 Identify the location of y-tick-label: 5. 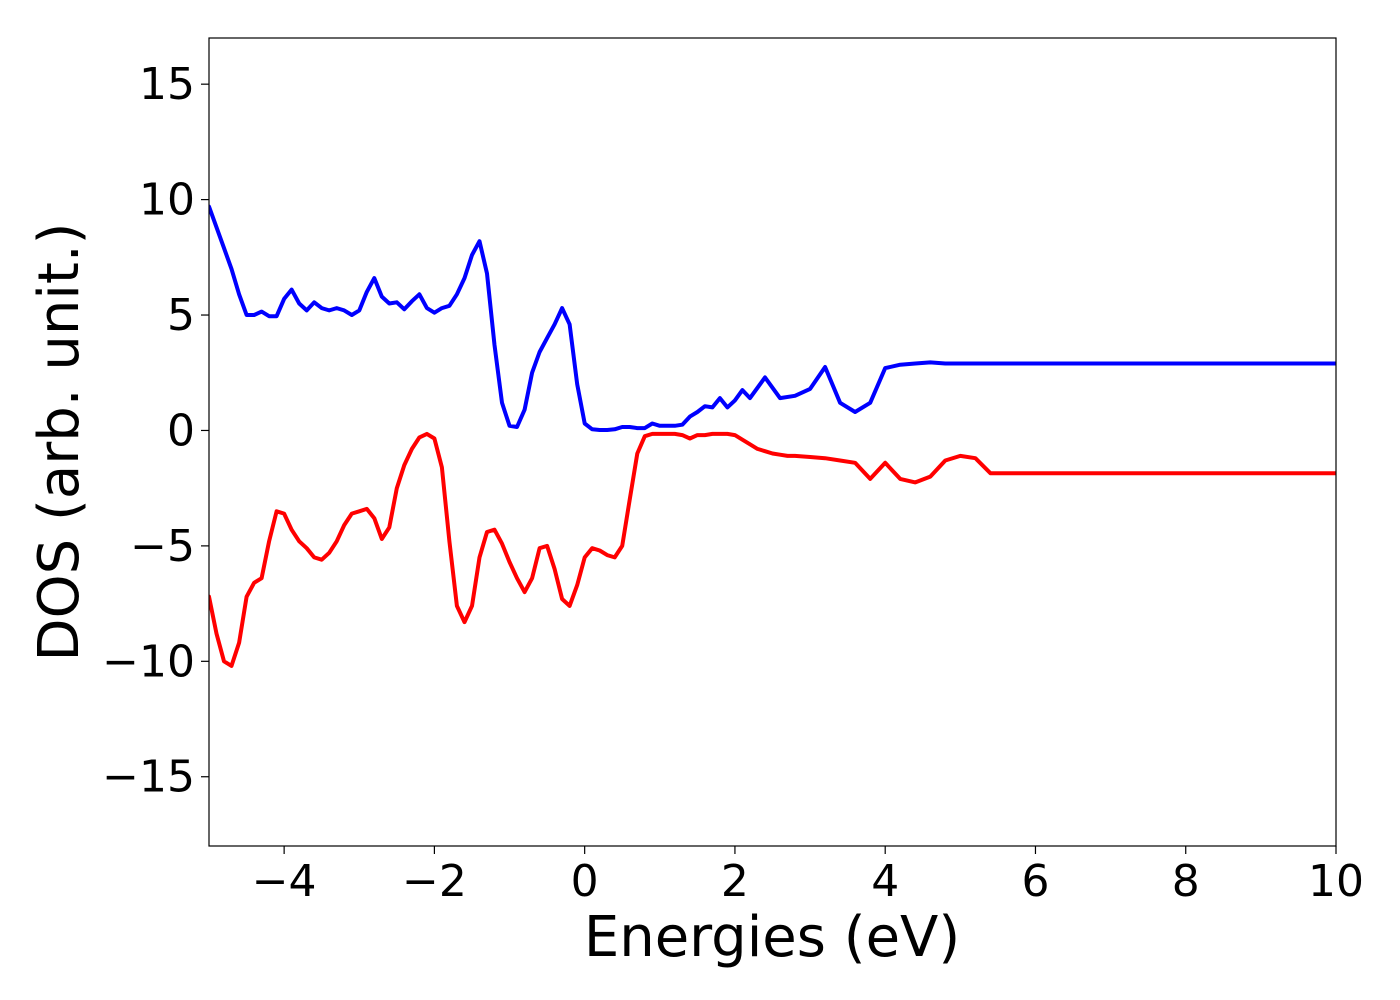
(181, 315).